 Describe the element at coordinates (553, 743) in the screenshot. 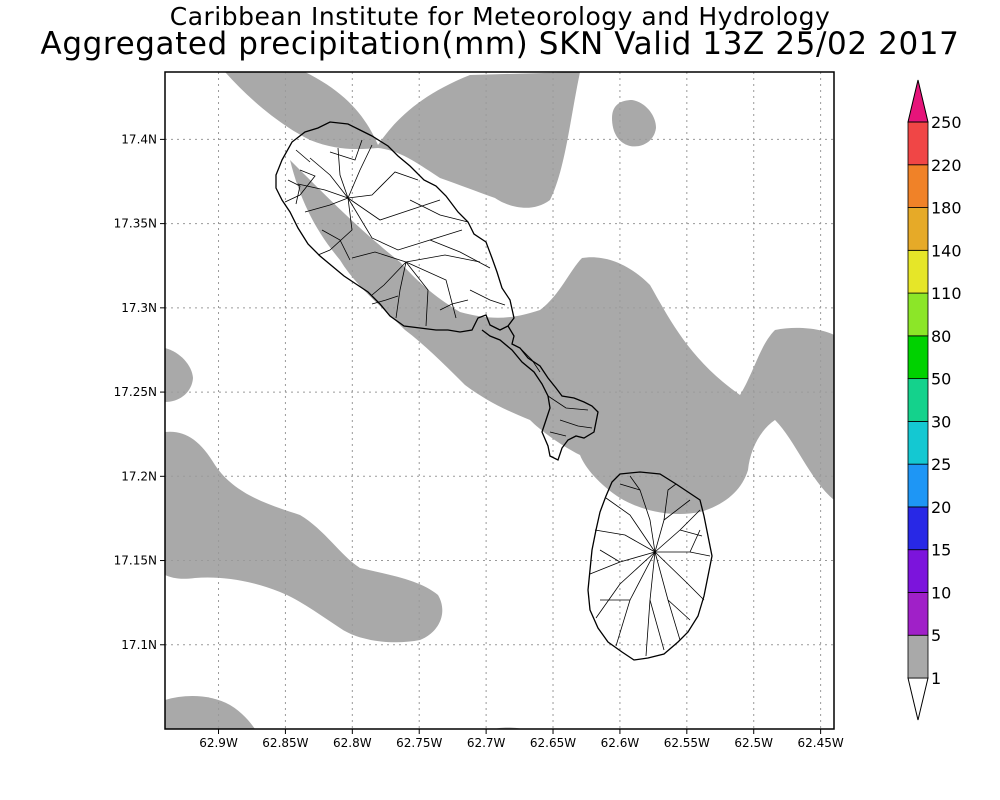

I see `lon-tick-label: 62.65W` at that location.